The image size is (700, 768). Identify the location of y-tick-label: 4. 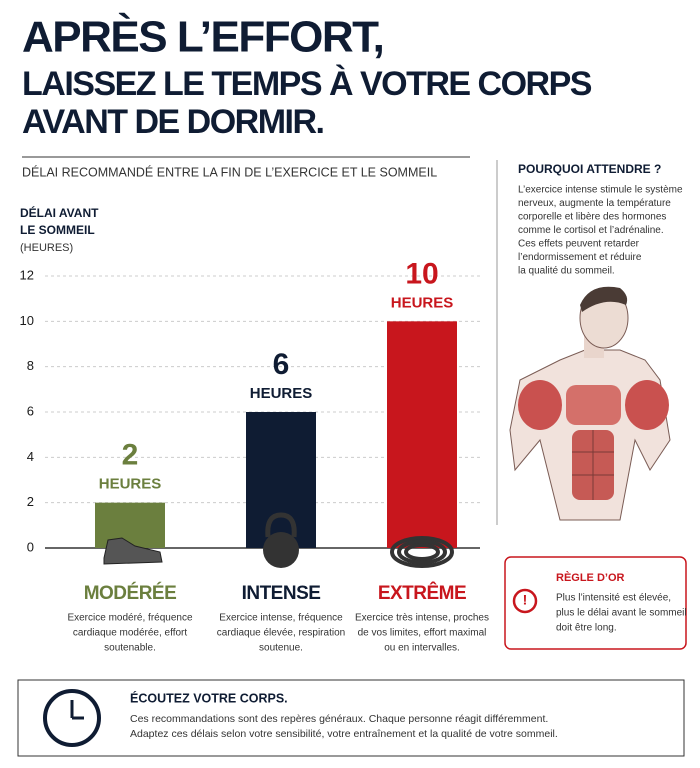
(30, 456).